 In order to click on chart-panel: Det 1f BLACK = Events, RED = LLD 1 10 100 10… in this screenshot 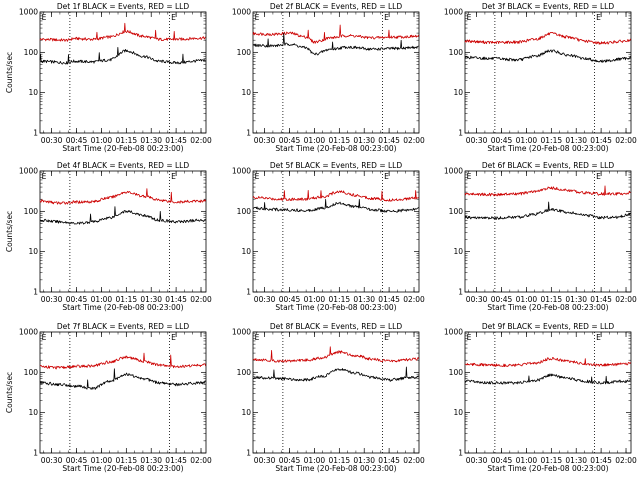, I will do `click(108, 77)`.